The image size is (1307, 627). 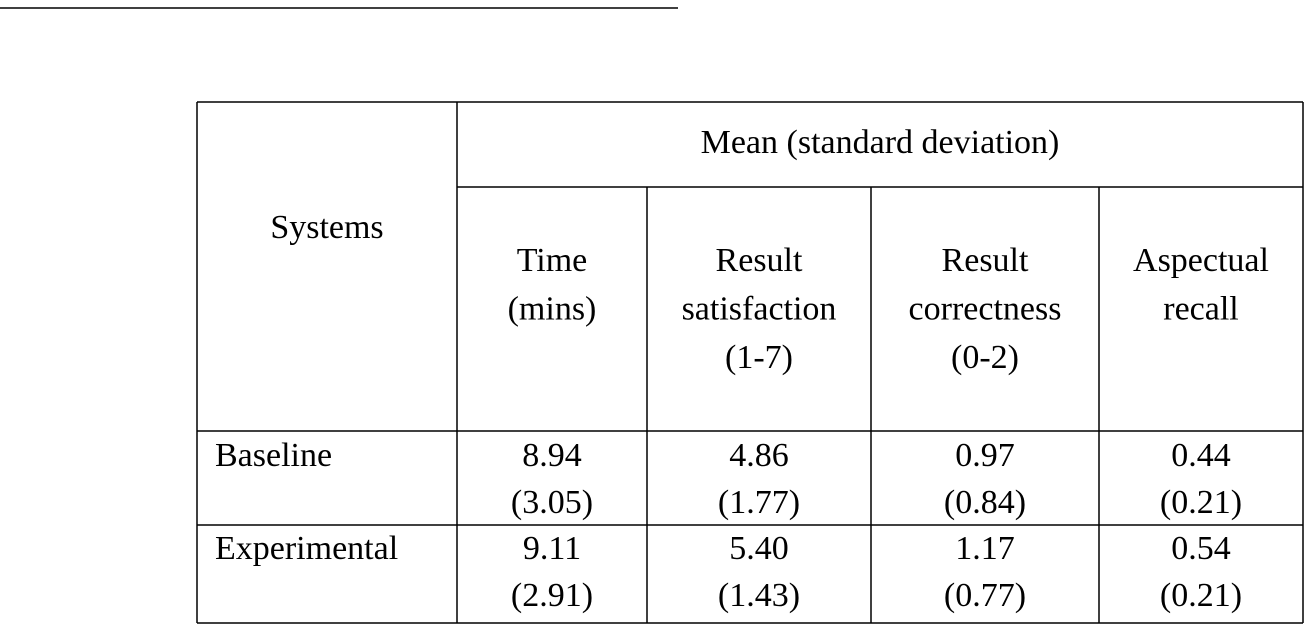 I want to click on group-header: Mean (standard deviation), so click(x=880, y=142).